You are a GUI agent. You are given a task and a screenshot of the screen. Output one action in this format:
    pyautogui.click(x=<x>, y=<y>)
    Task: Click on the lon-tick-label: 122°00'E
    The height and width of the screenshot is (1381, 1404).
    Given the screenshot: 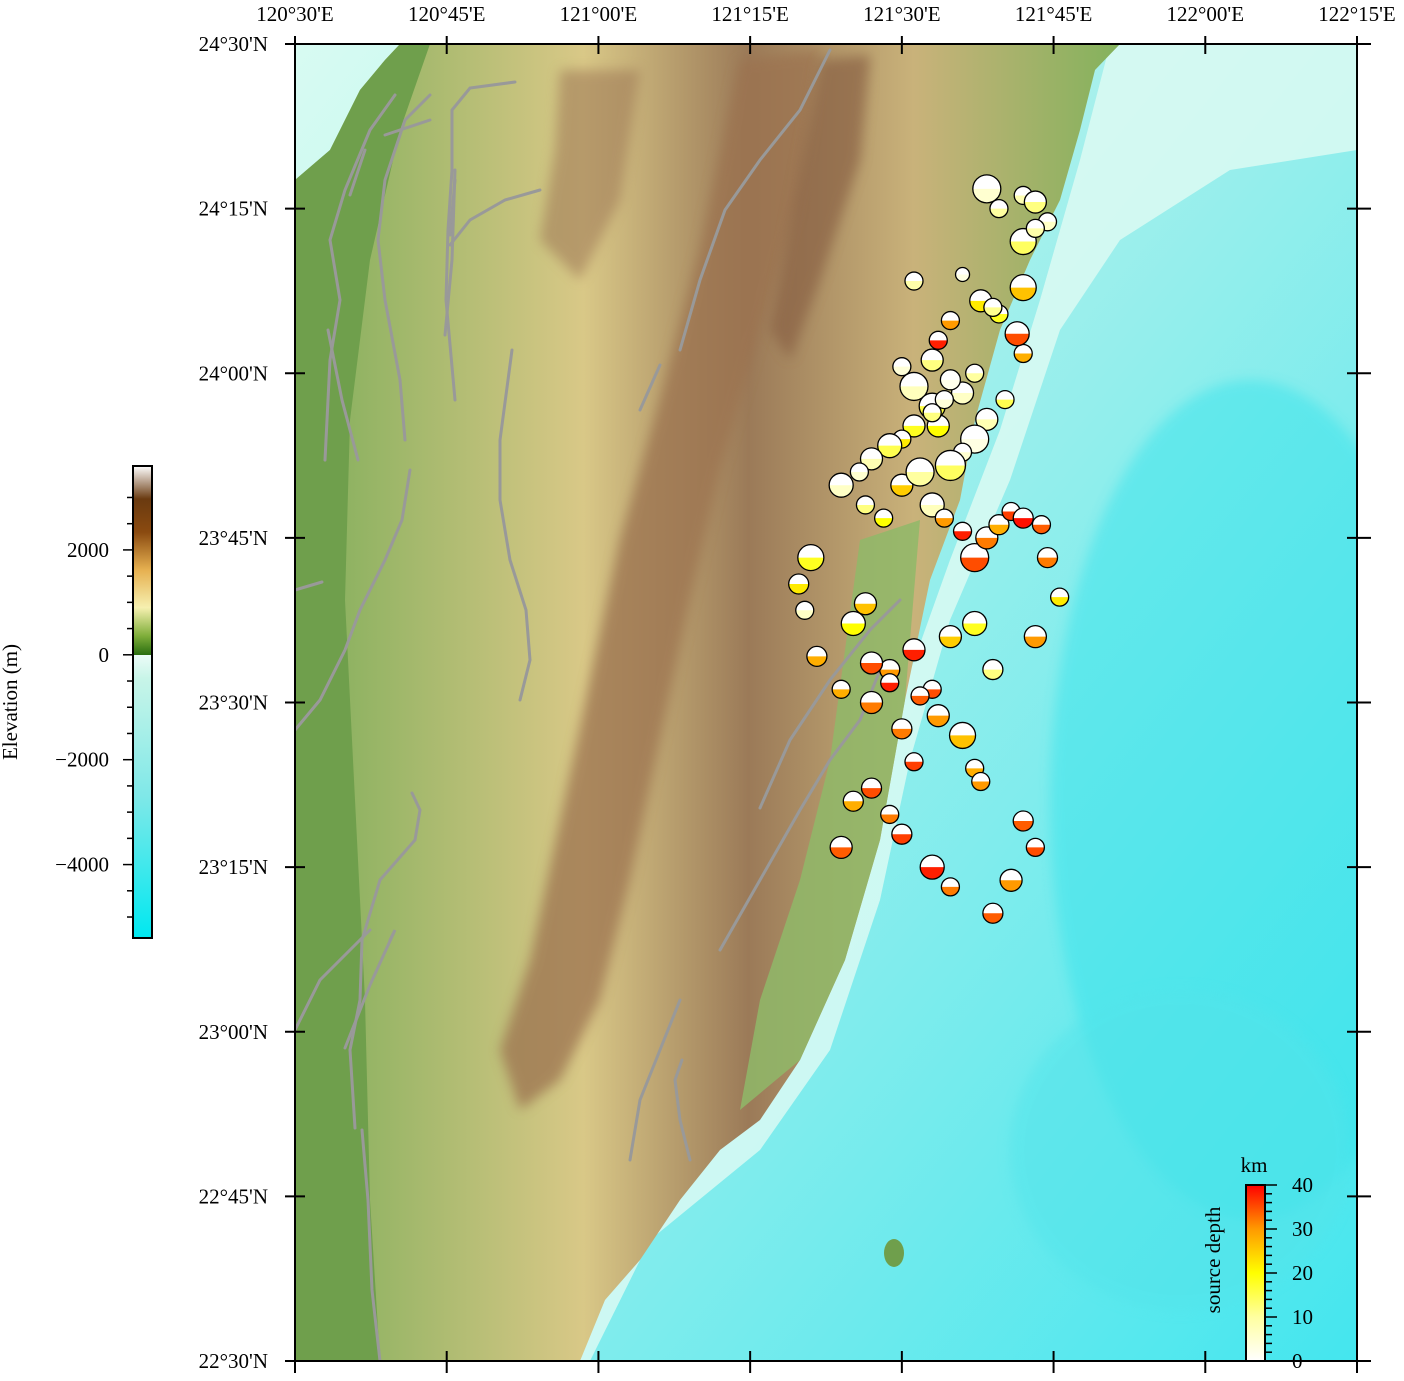 What is the action you would take?
    pyautogui.click(x=1206, y=14)
    